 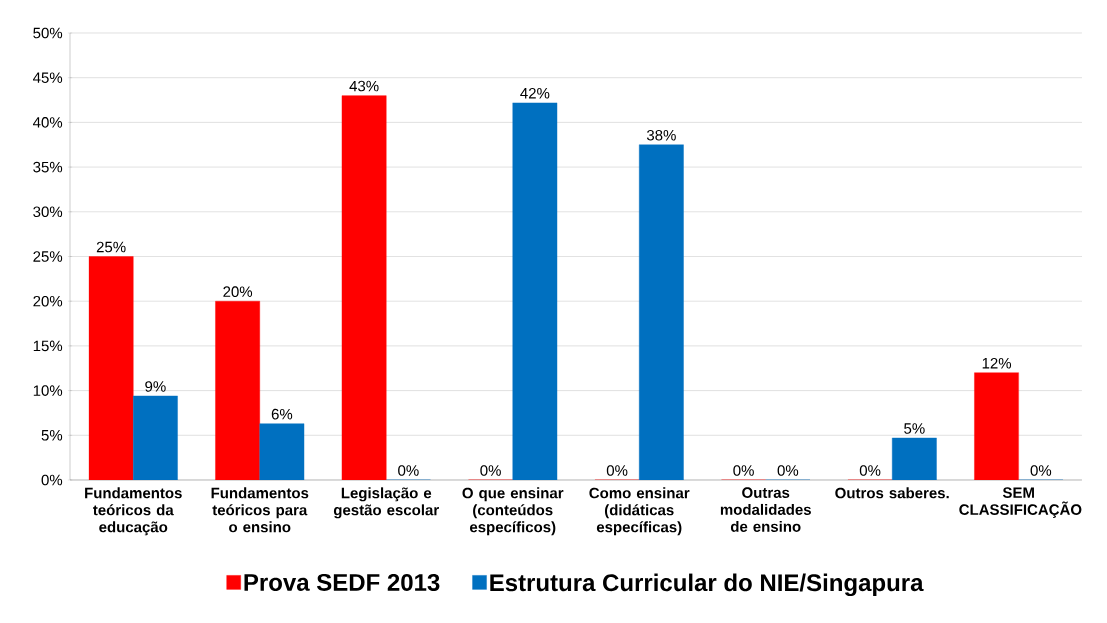 I want to click on y-tick-label: 25%, so click(x=48, y=256).